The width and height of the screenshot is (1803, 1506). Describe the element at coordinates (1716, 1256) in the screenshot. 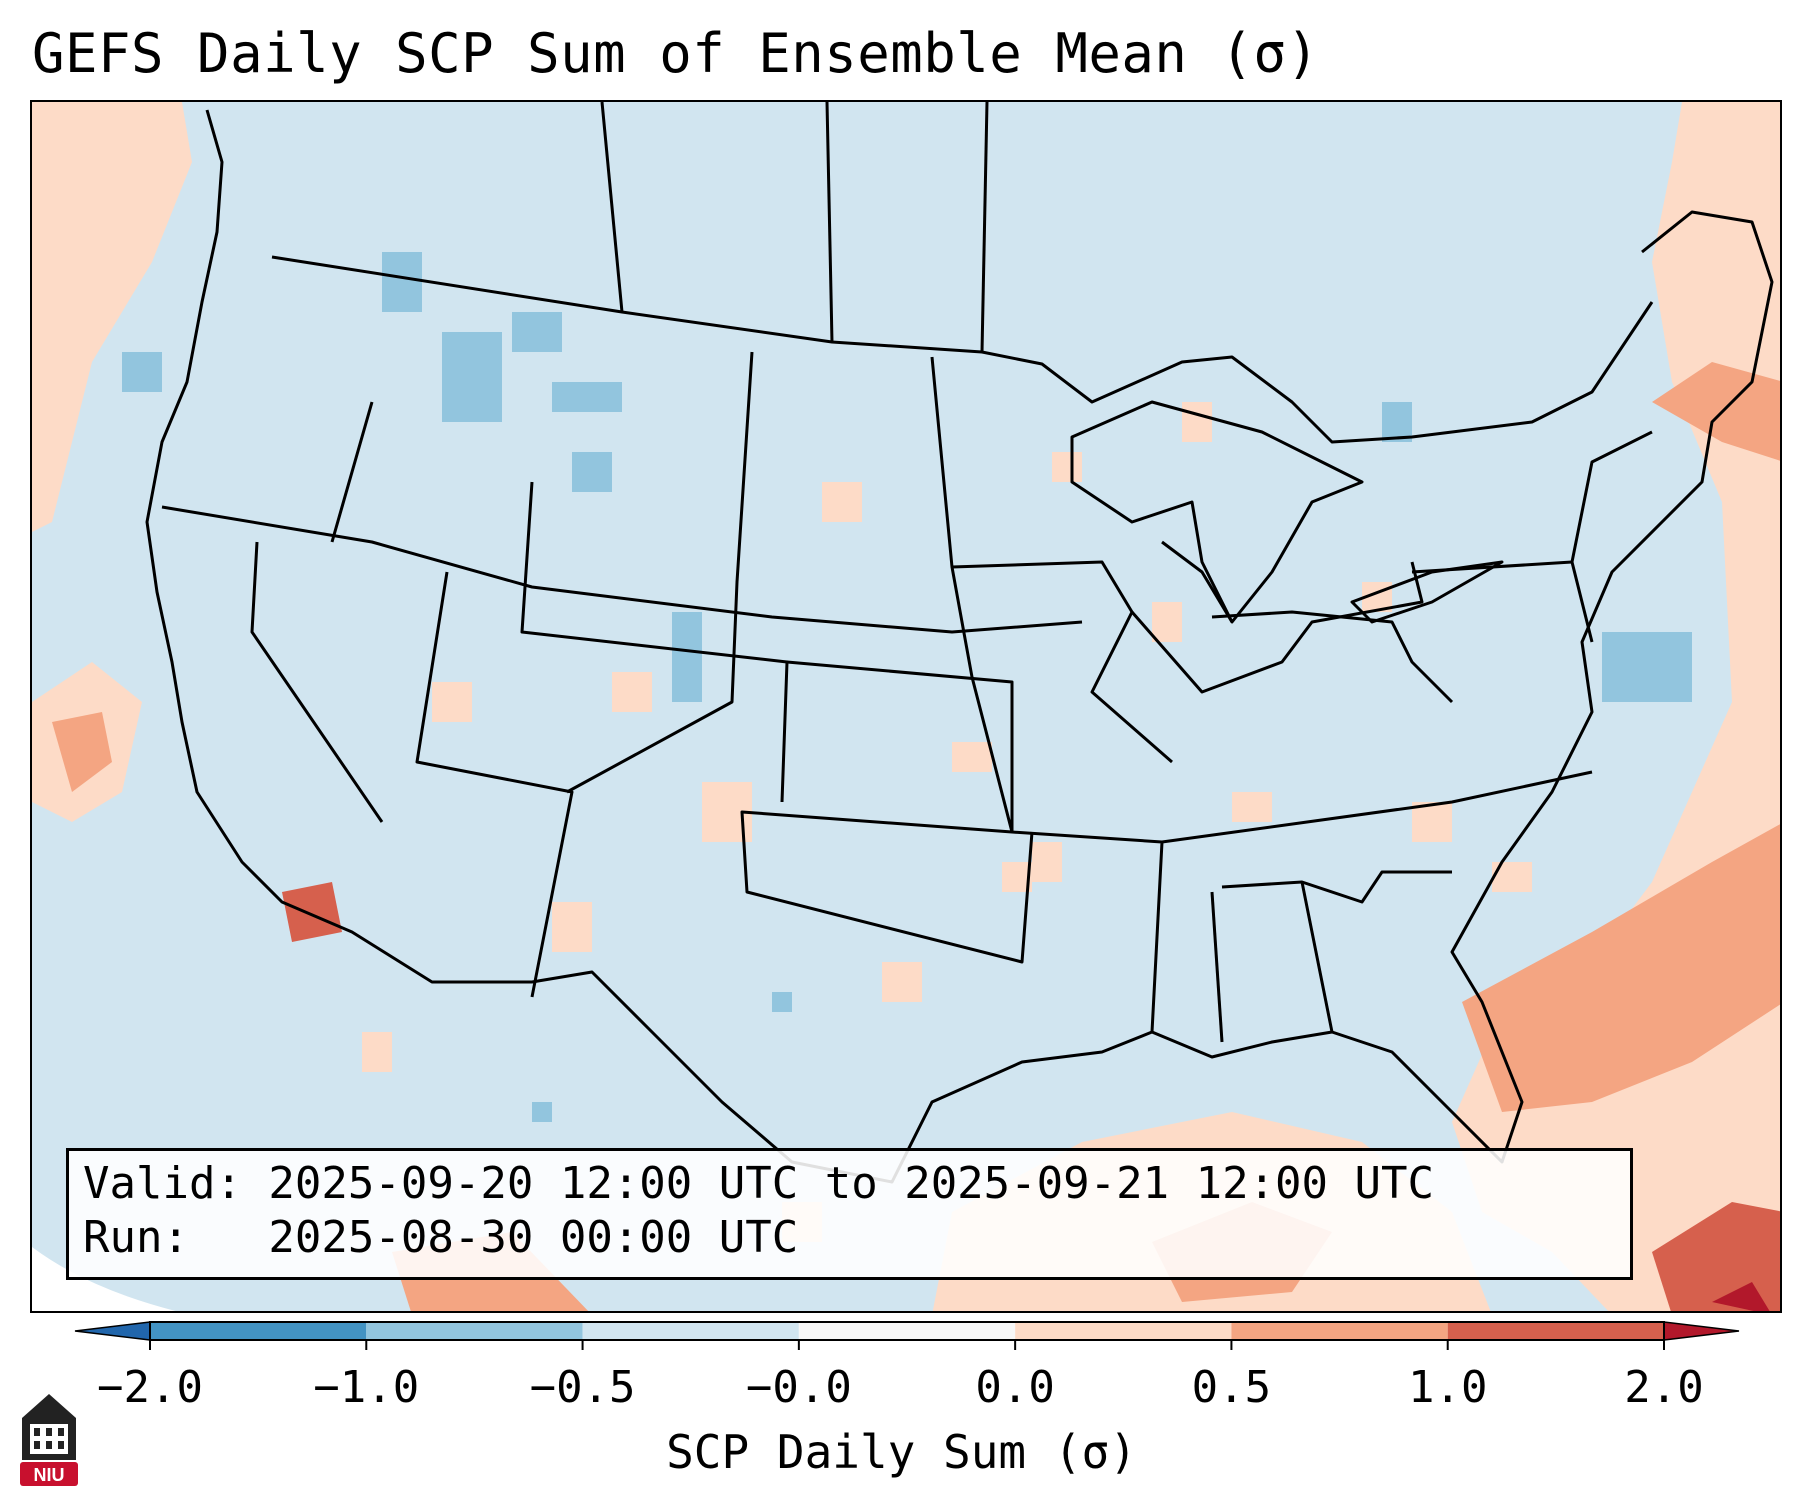

I see `caribbean-high` at that location.